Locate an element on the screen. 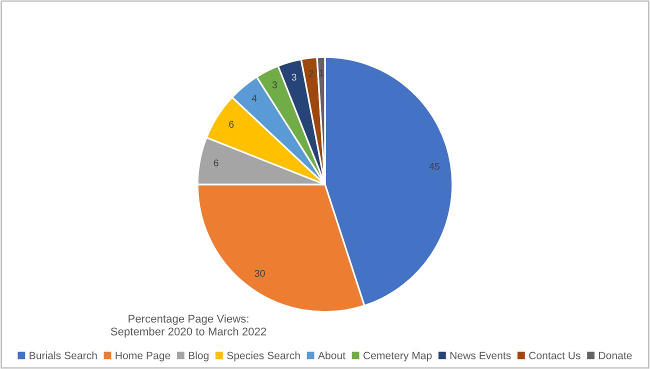  legend-label: Species Search is located at coordinates (263, 357).